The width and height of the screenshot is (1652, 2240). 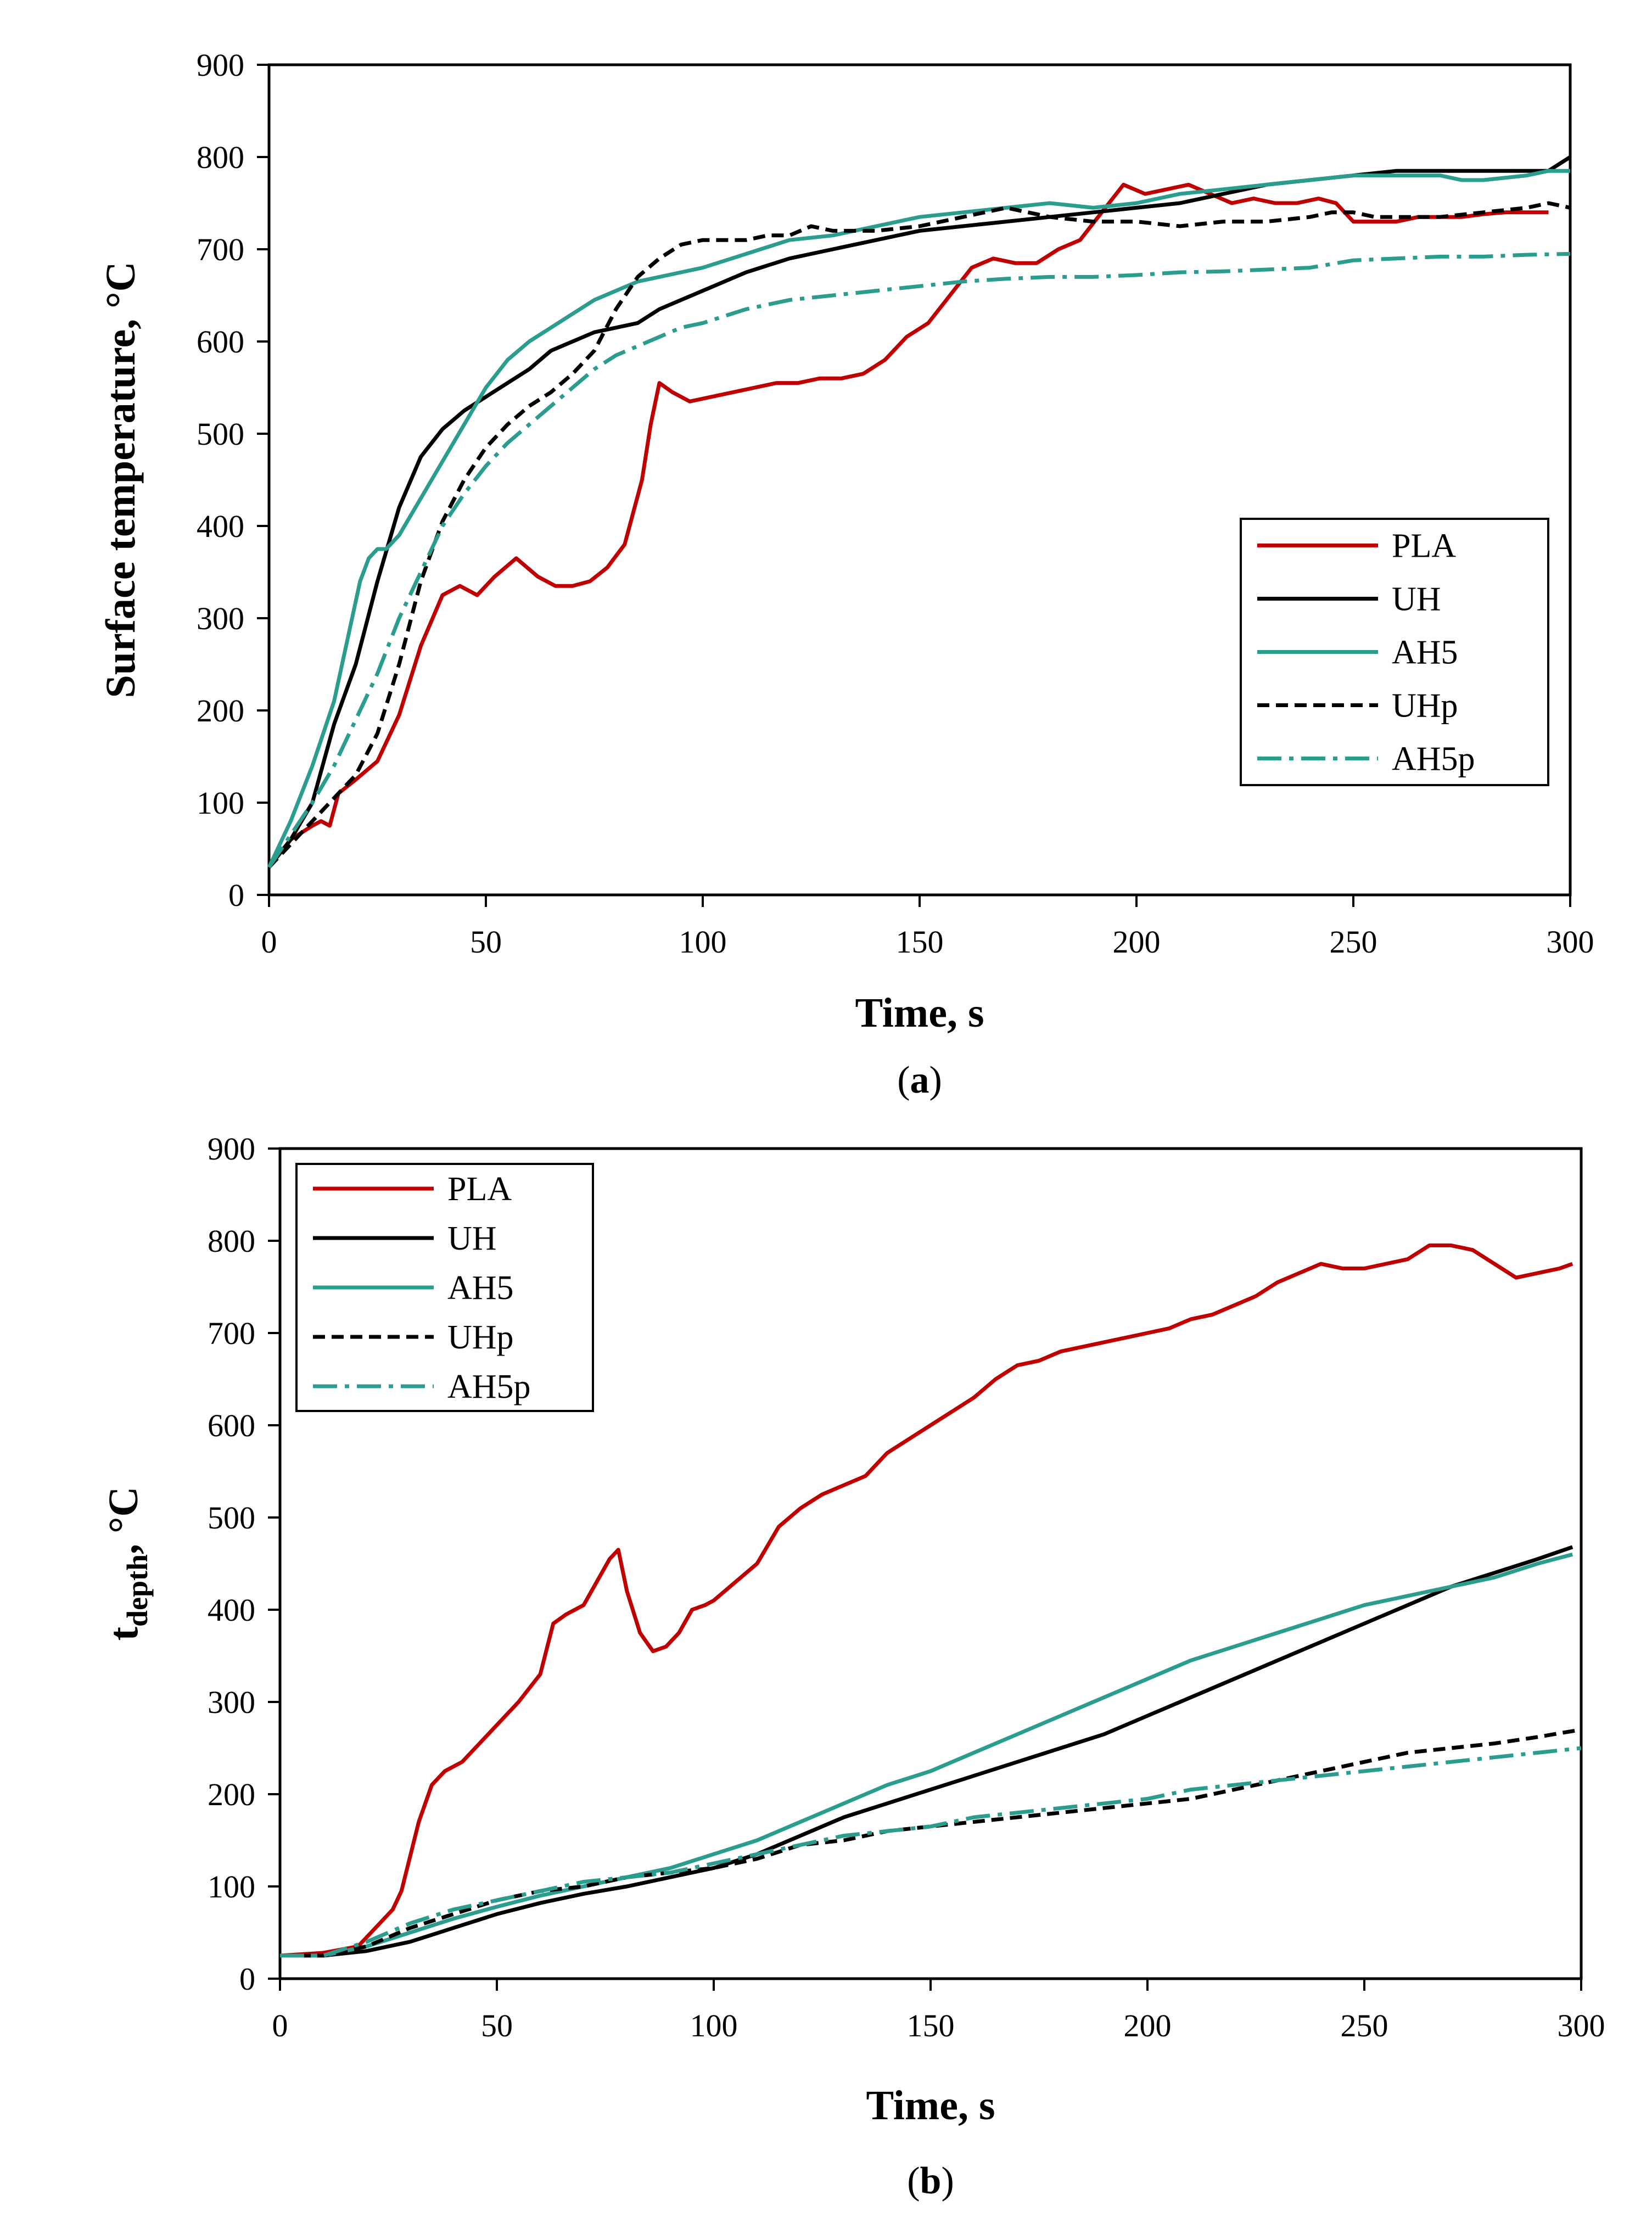 I want to click on y-axis-label: Surface temperature, °C, so click(x=121, y=480).